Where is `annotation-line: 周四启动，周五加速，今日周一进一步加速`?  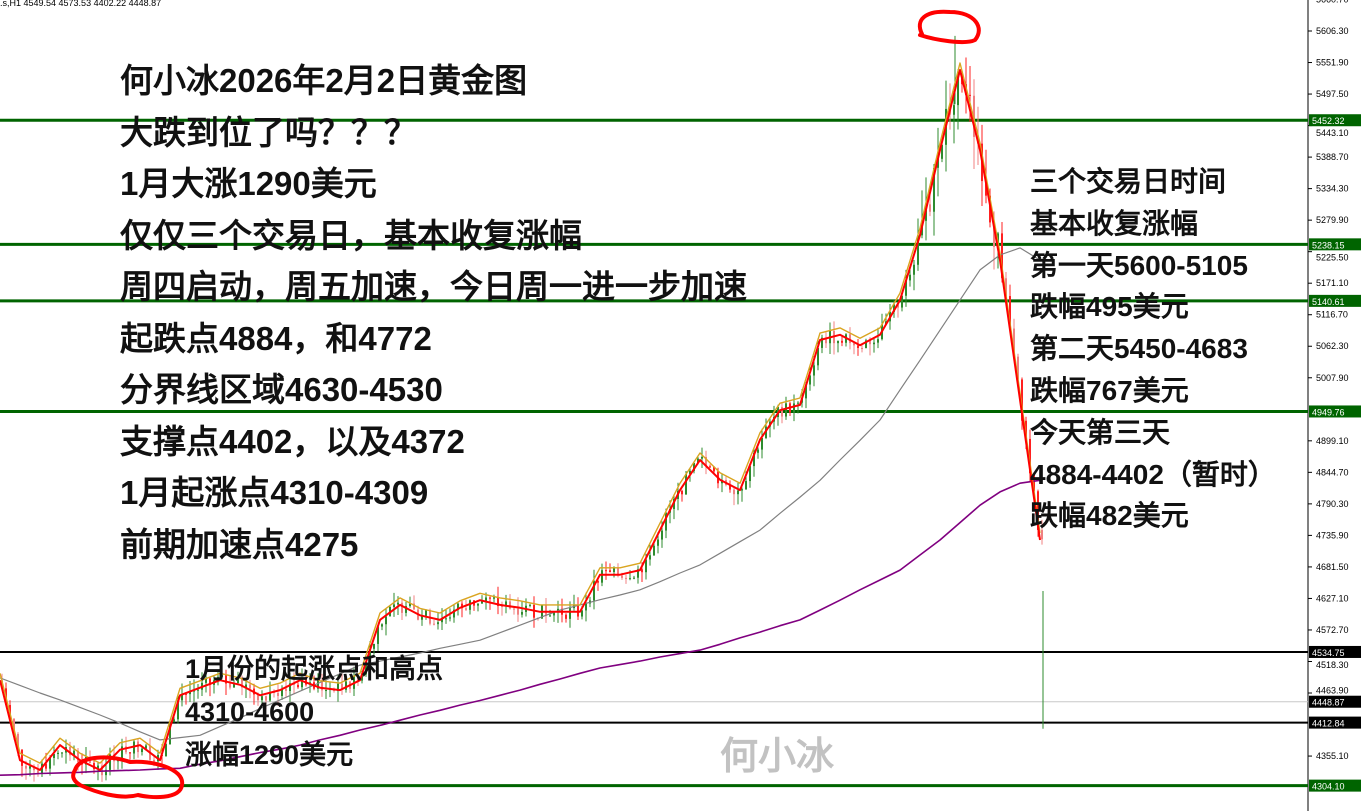
annotation-line: 周四启动，周五加速，今日周一进一步加速 is located at coordinates (433, 286).